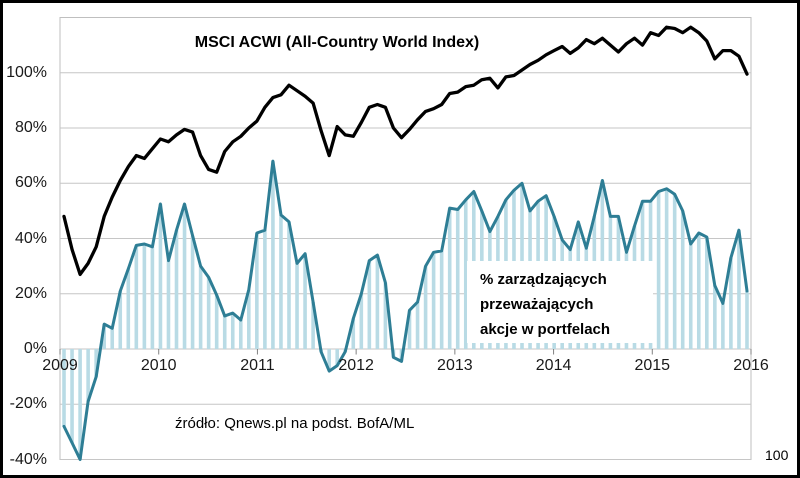 This screenshot has width=800, height=478. Describe the element at coordinates (60, 365) in the screenshot. I see `x-axis-label-2009: 2009` at that location.